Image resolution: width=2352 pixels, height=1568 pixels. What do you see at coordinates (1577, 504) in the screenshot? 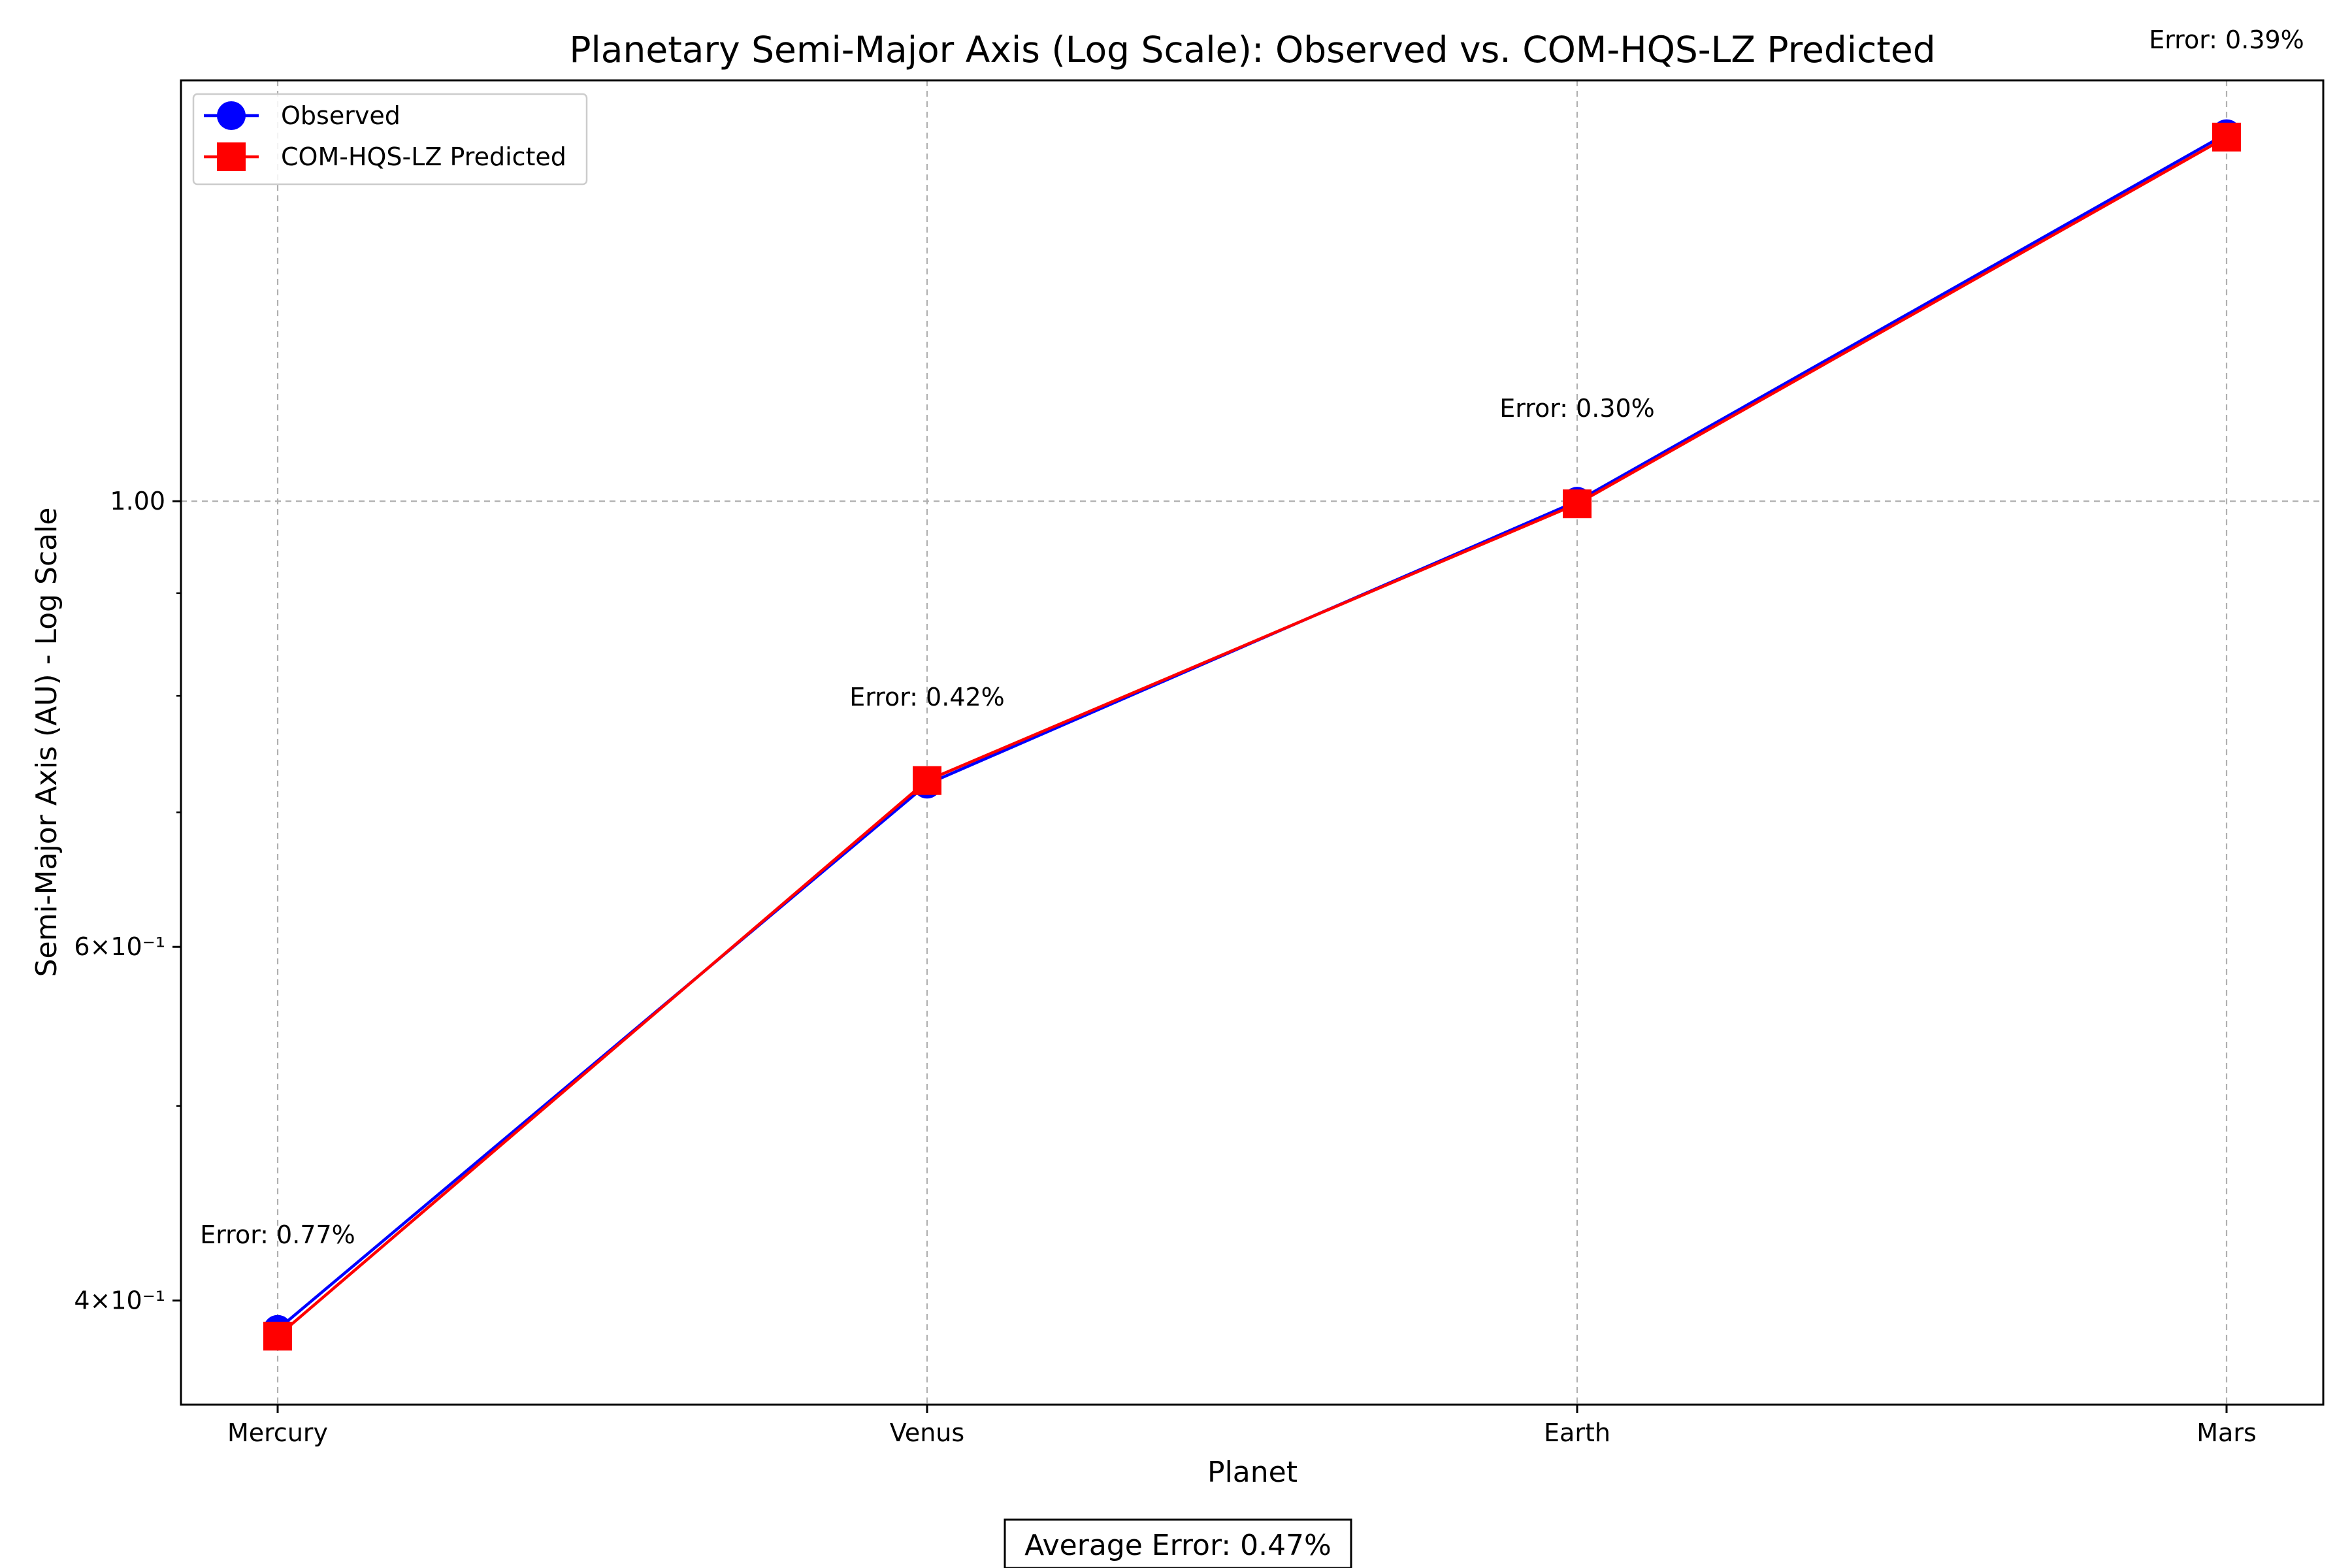
I see `point-com-hqs-lz-predicted-earth` at bounding box center [1577, 504].